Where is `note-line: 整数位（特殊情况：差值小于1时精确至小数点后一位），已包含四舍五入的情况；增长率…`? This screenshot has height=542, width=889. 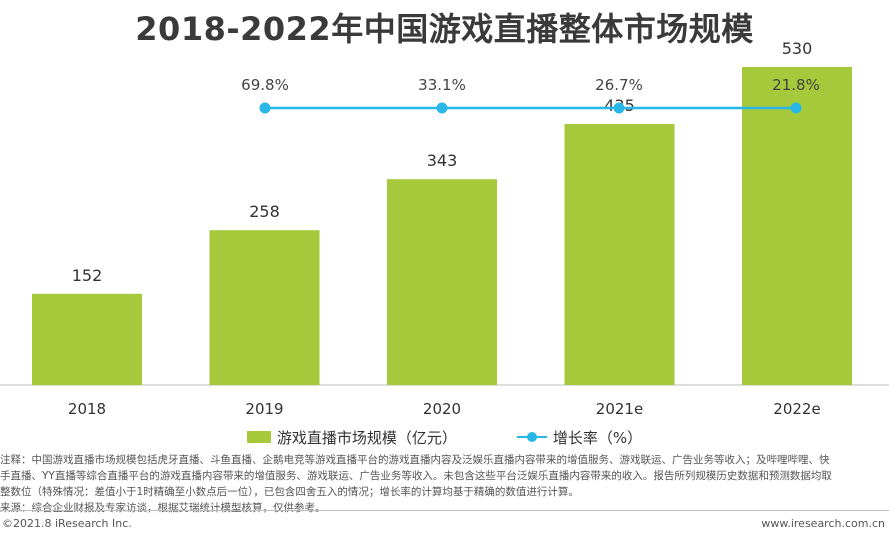
note-line: 整数位（特殊情况：差值小于1时精确至小数点后一位），已包含四舍五入的情况；增长率… is located at coordinates (289, 492).